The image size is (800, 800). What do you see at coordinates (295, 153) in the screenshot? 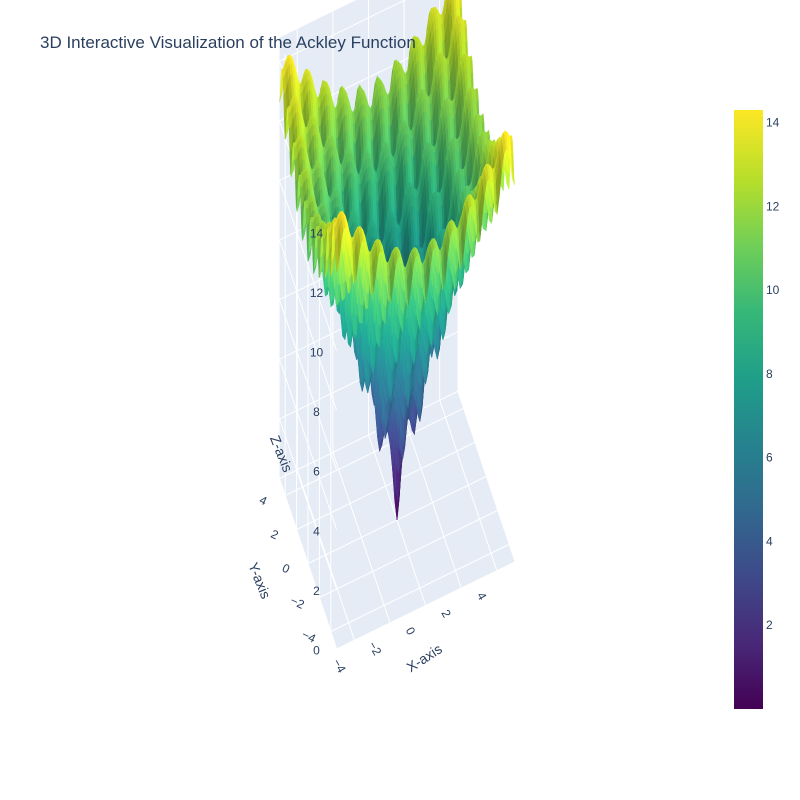
I see `surface-cell` at bounding box center [295, 153].